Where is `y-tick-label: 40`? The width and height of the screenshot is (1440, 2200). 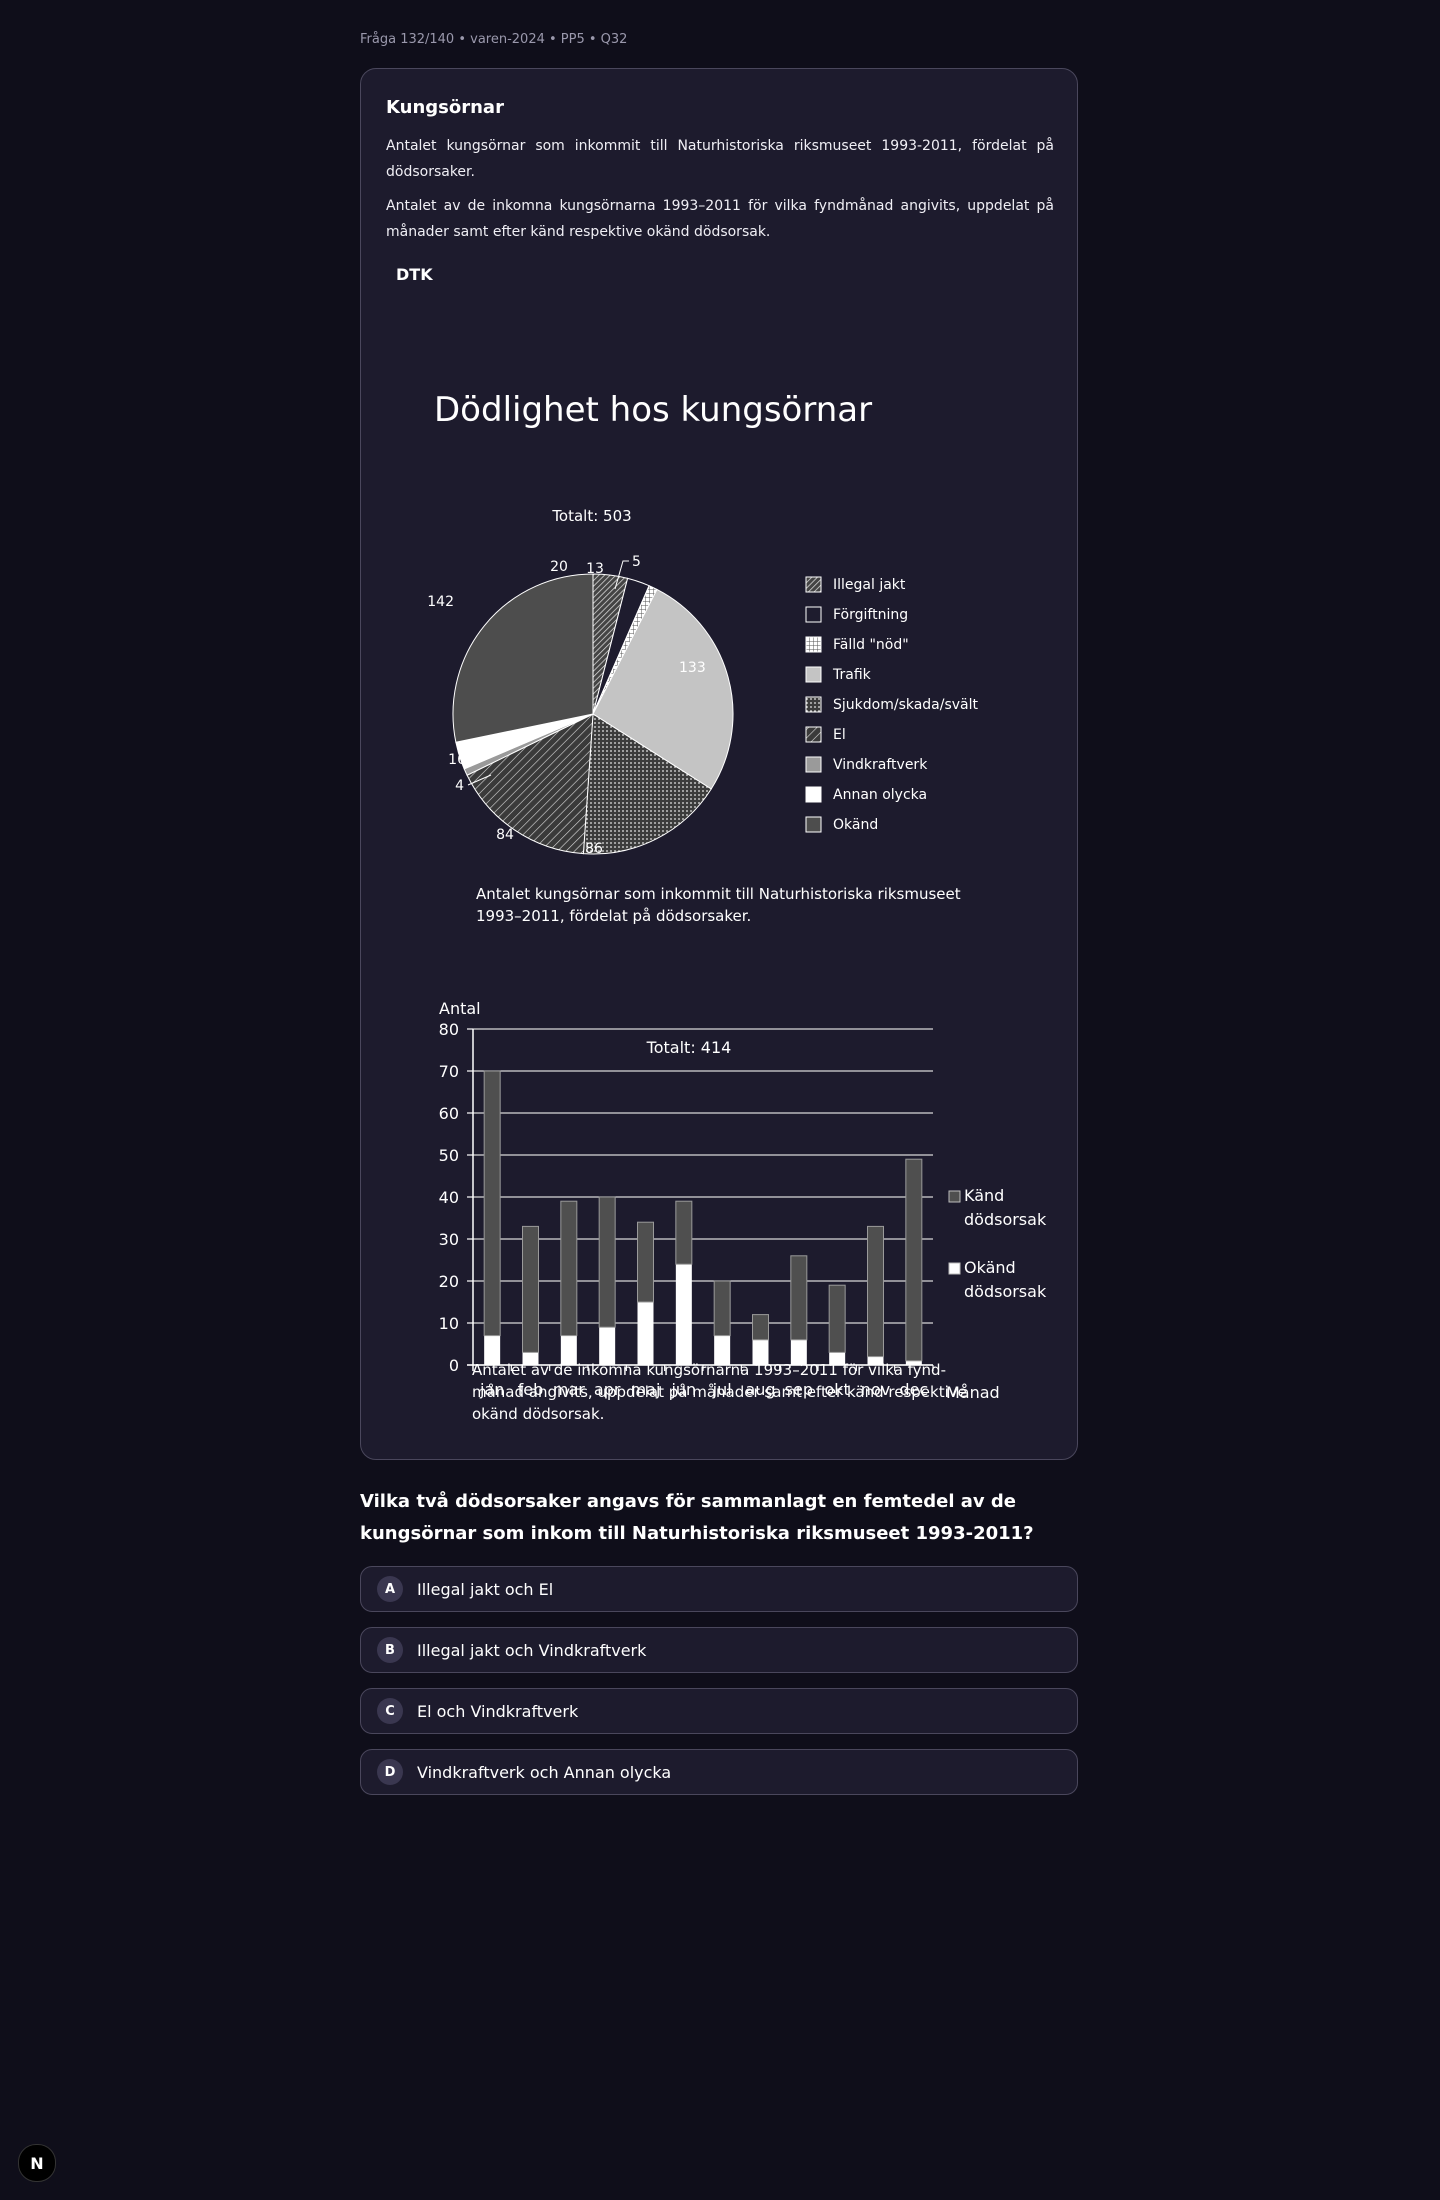
y-tick-label: 40 is located at coordinates (449, 1197).